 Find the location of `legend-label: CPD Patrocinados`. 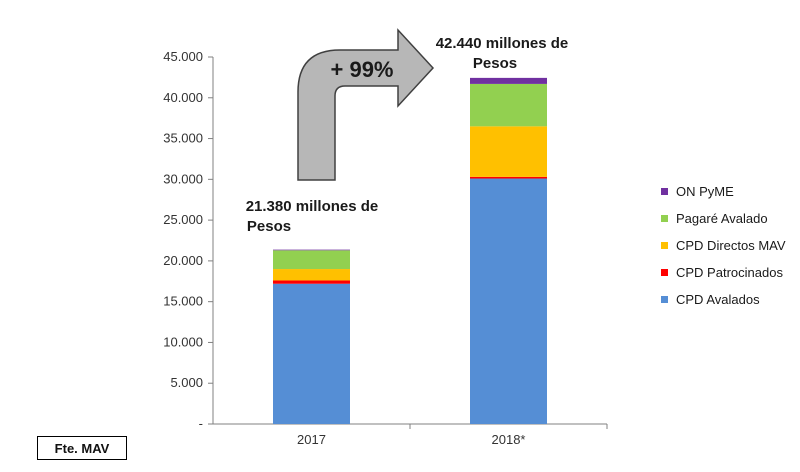

legend-label: CPD Patrocinados is located at coordinates (729, 272).